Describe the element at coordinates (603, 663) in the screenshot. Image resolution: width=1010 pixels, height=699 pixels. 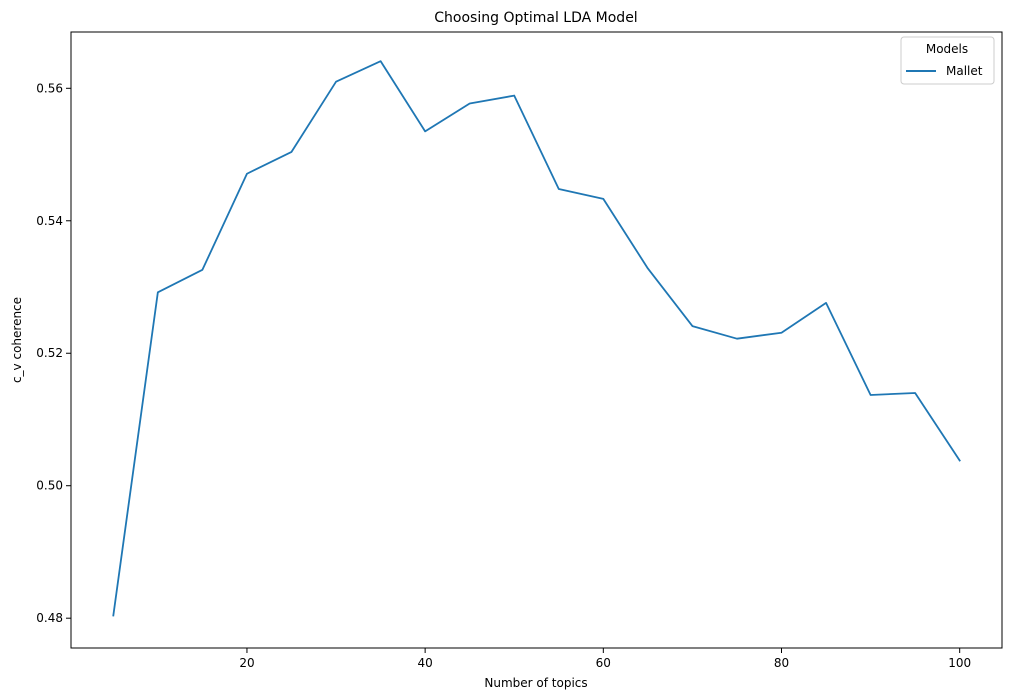
I see `x-tick-label: 60` at that location.